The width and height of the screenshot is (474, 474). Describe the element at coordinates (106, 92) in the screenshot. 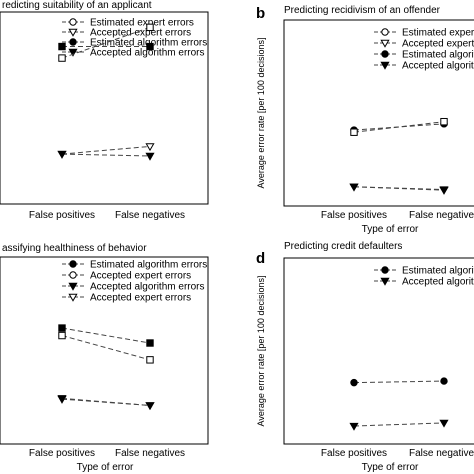

I see `panel-a-marks` at that location.